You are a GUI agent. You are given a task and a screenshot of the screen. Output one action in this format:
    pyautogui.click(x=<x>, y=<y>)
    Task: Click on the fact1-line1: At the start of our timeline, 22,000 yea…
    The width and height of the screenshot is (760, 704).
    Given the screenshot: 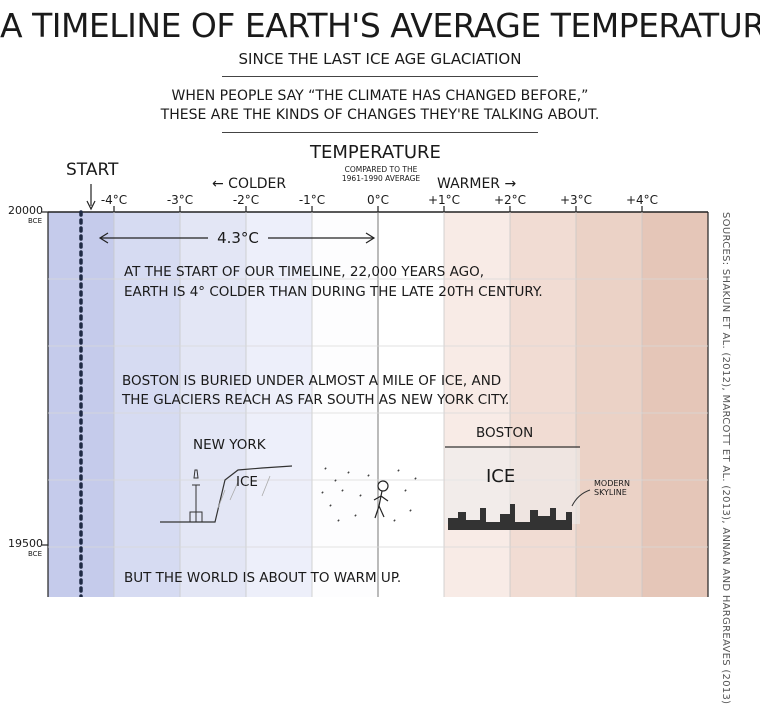 What is the action you would take?
    pyautogui.click(x=304, y=272)
    